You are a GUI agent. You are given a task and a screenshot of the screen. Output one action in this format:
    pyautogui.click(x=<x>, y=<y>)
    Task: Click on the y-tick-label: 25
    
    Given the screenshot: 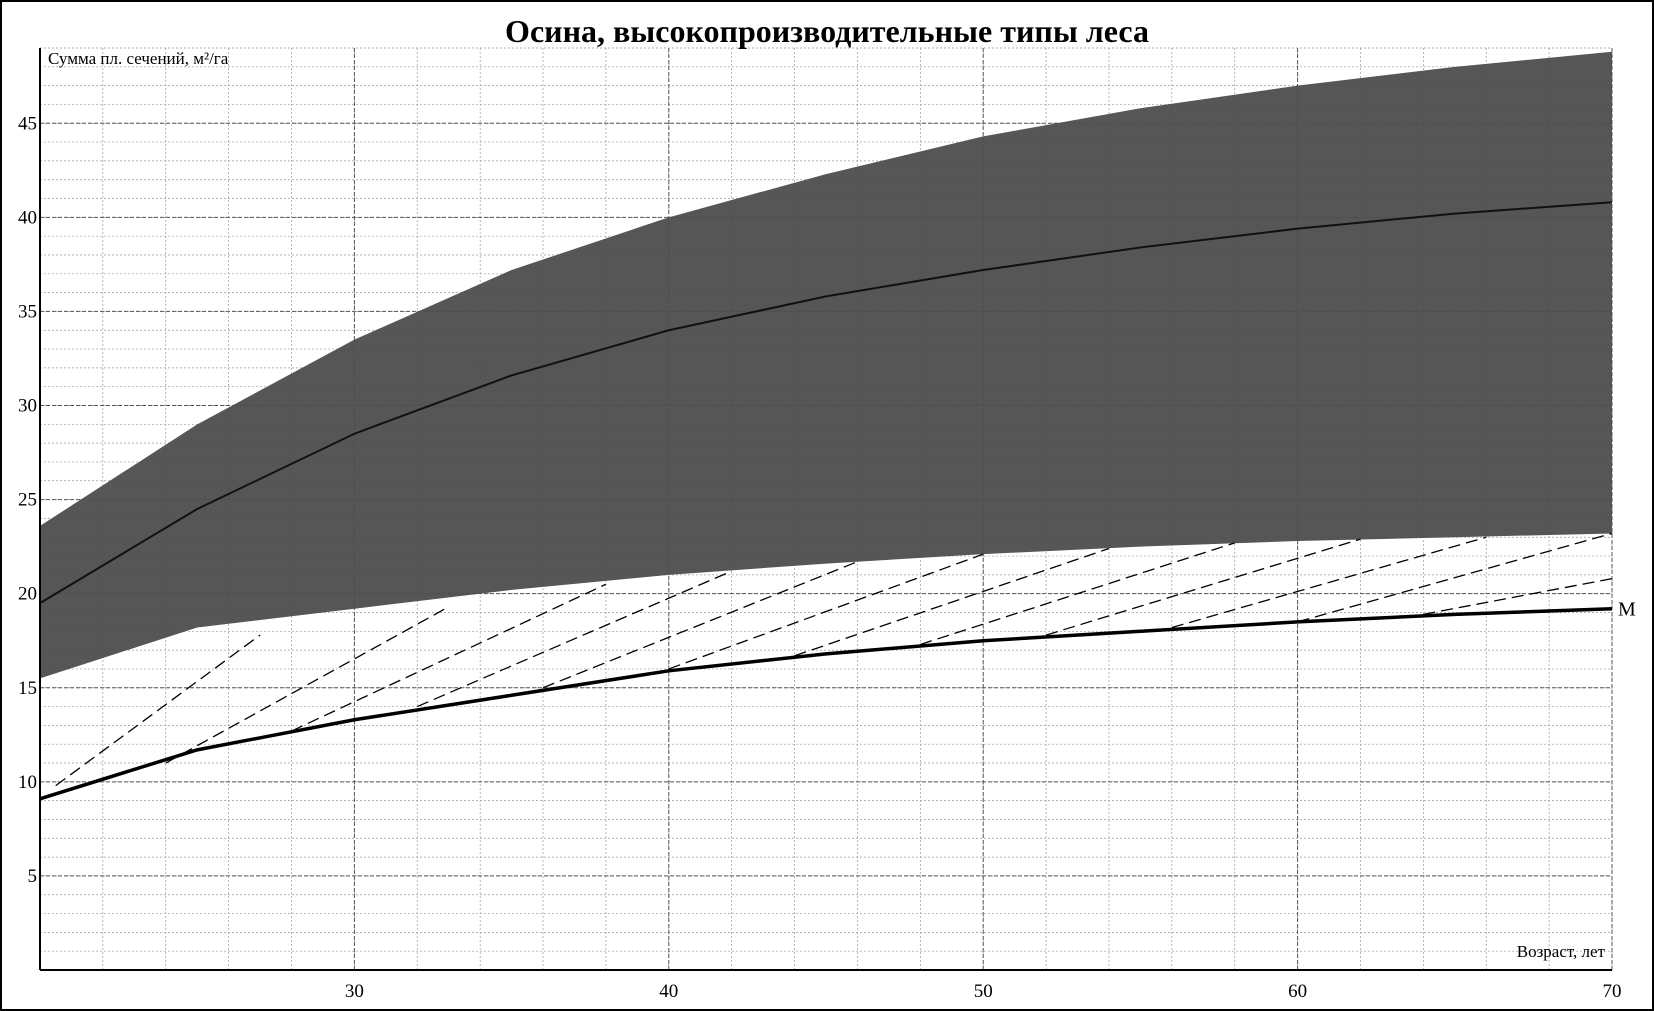 What is the action you would take?
    pyautogui.click(x=27, y=500)
    